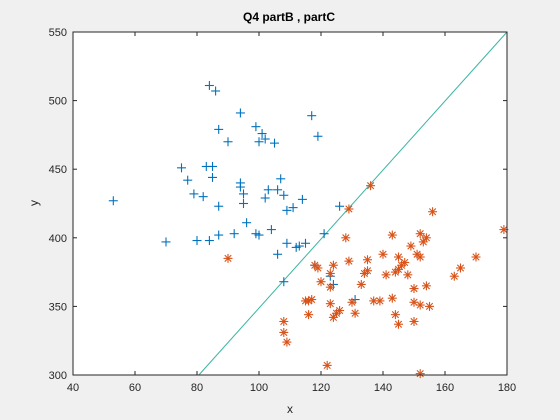  What do you see at coordinates (321, 388) in the screenshot?
I see `x-tick-label: 120` at bounding box center [321, 388].